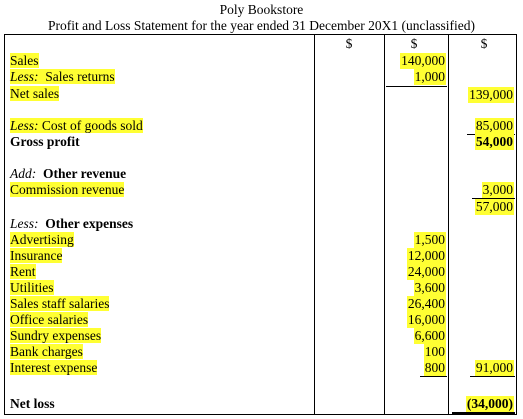  Describe the element at coordinates (46, 351) in the screenshot. I see `row-bank-charges-label: Bank charges` at that location.